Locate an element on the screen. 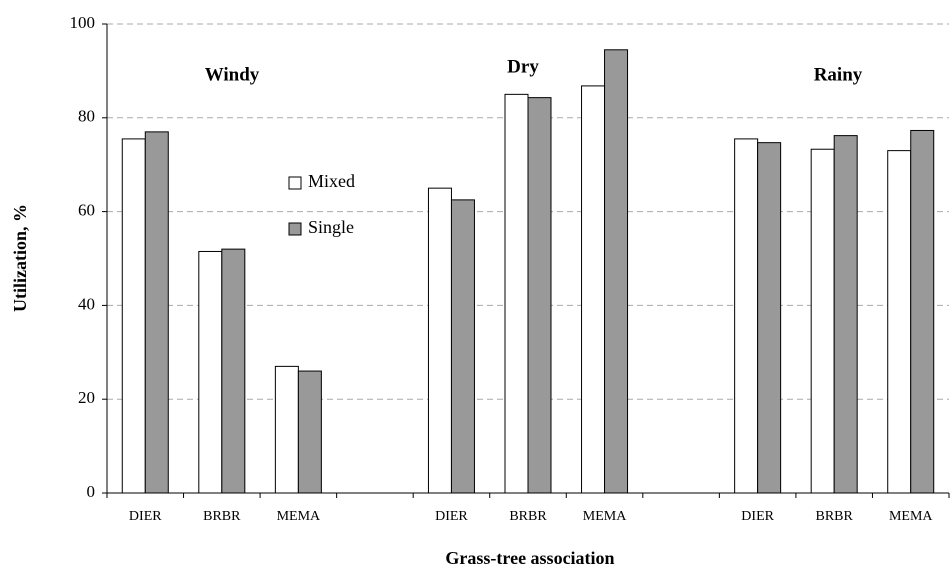 The width and height of the screenshot is (950, 581). annotation: Rainy is located at coordinates (838, 74).